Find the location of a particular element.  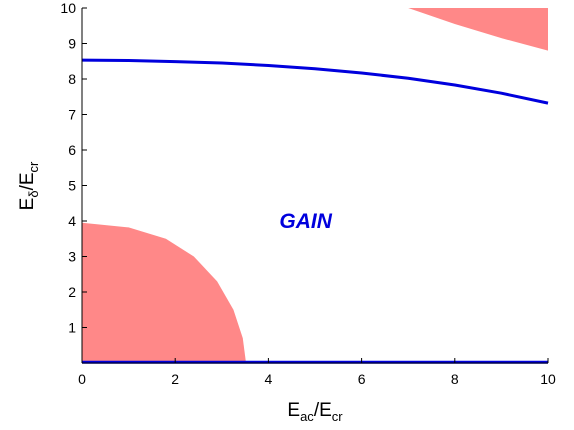

y-tick-label: 5 is located at coordinates (72, 186).